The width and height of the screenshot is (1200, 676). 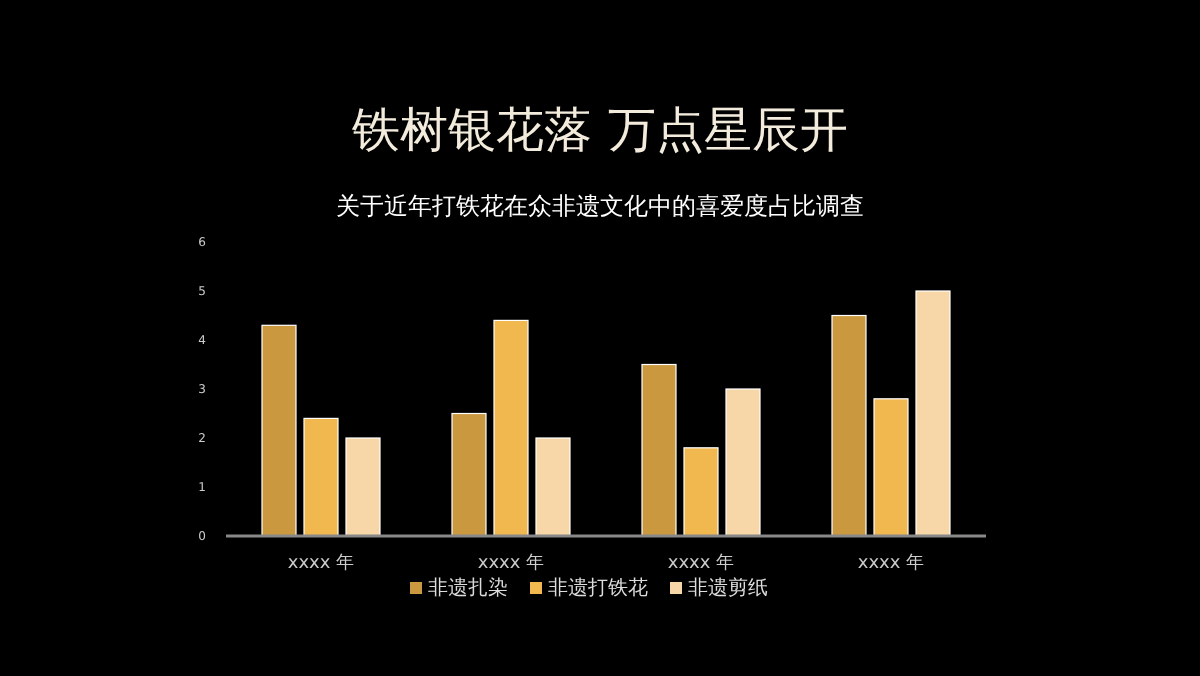 I want to click on subtitle: 关于近年打铁花在众非遗文化中的喜爱度占比调查, so click(x=600, y=206).